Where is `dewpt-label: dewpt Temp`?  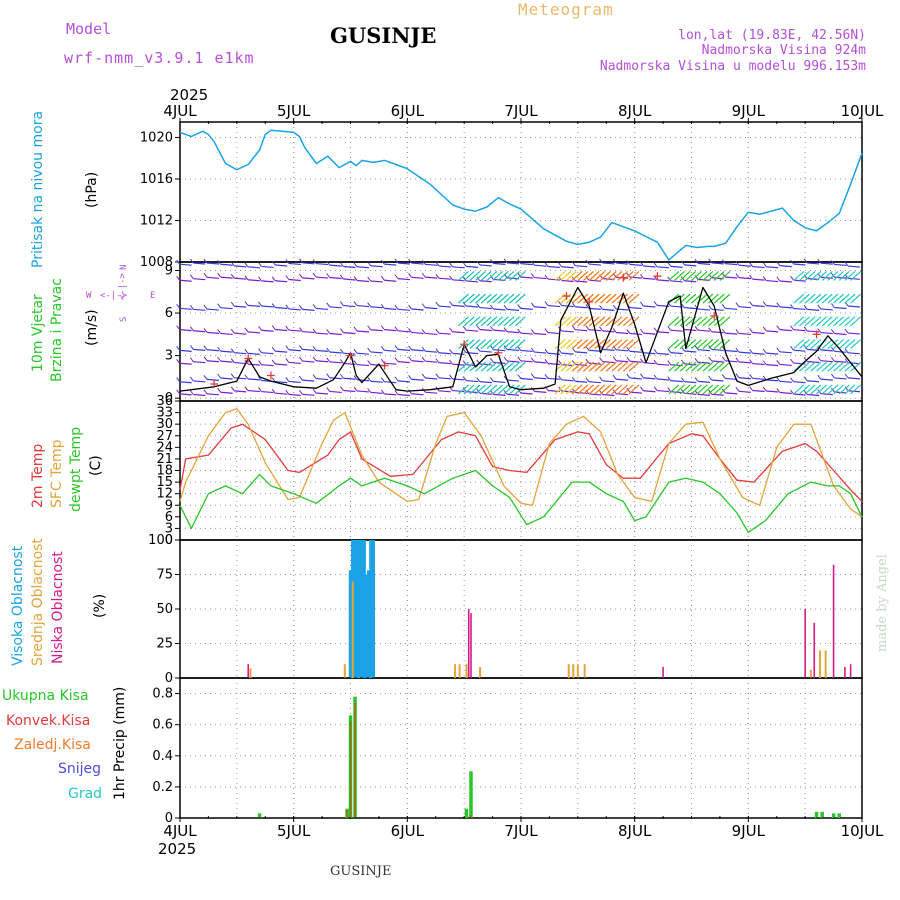
dewpt-label: dewpt Temp is located at coordinates (76, 469).